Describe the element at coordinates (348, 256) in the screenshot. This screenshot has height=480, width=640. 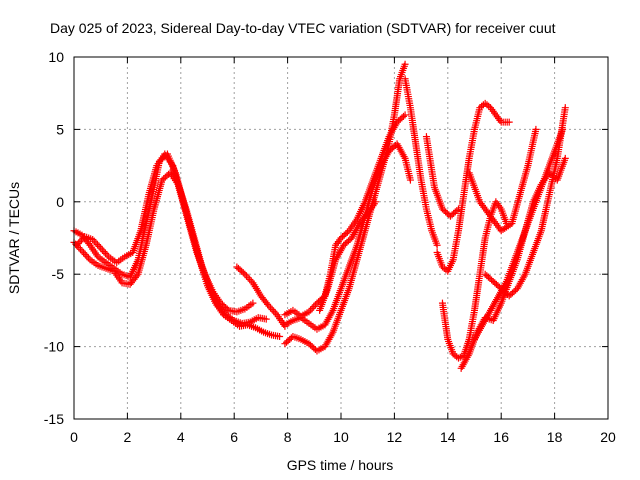
I see `series-arc-h` at that location.